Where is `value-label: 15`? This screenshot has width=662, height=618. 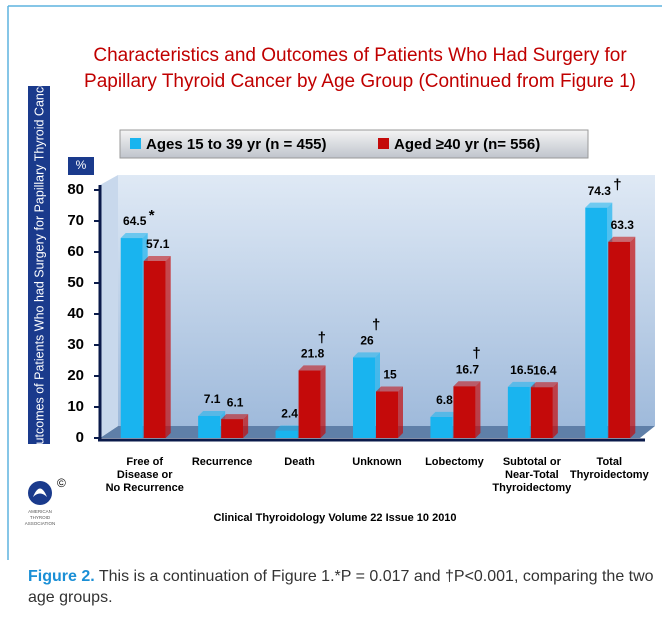
value-label: 15 is located at coordinates (390, 375).